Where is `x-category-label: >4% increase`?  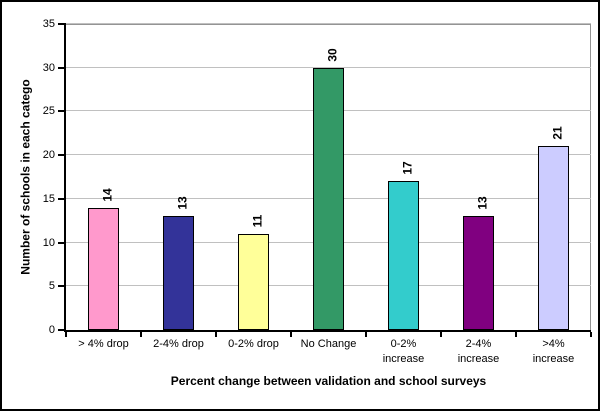 x-category-label: >4% increase is located at coordinates (553, 351).